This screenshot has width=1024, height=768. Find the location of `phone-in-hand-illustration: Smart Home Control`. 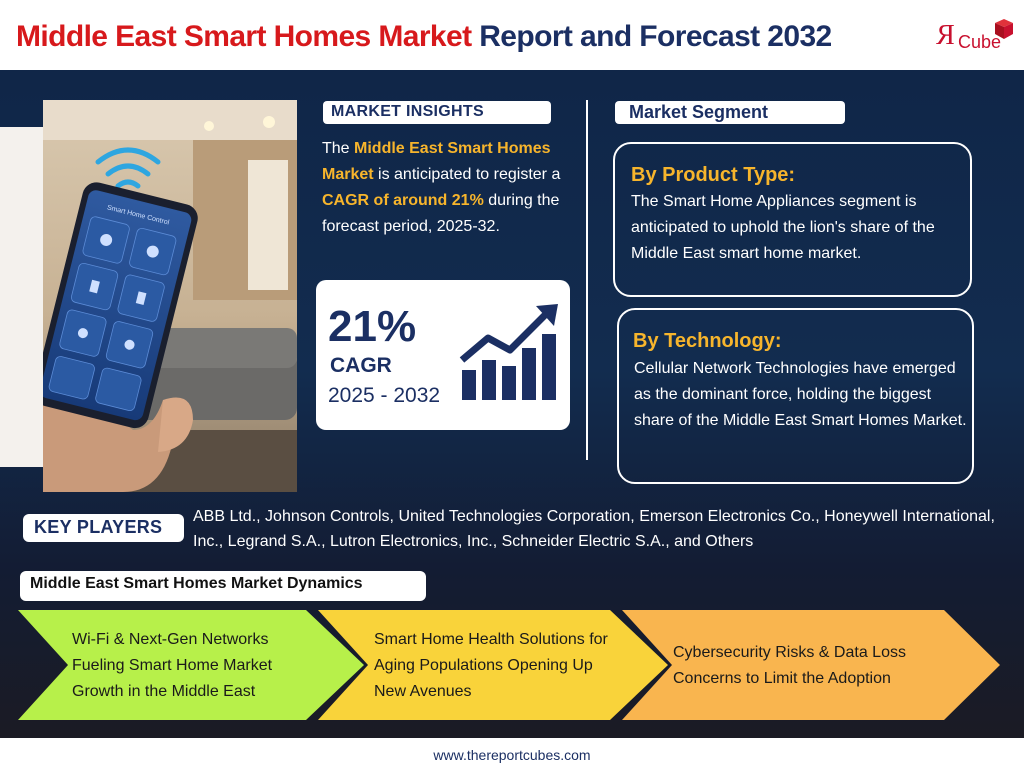

phone-in-hand-illustration: Smart Home Control is located at coordinates (170, 296).